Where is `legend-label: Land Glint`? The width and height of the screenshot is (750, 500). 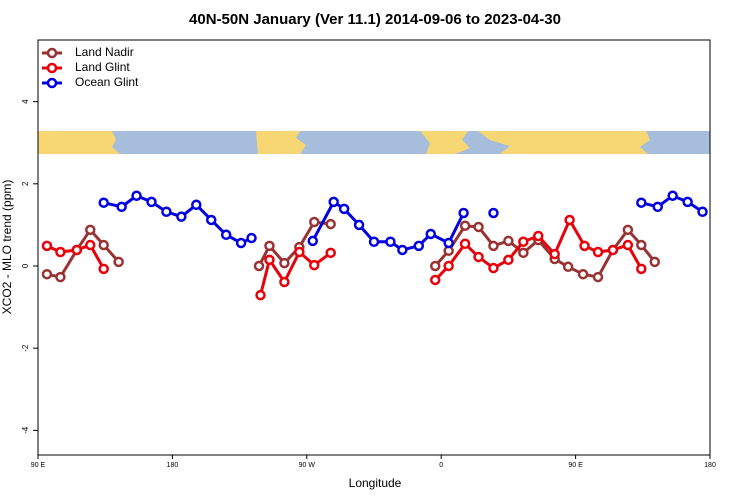 legend-label: Land Glint is located at coordinates (102, 67).